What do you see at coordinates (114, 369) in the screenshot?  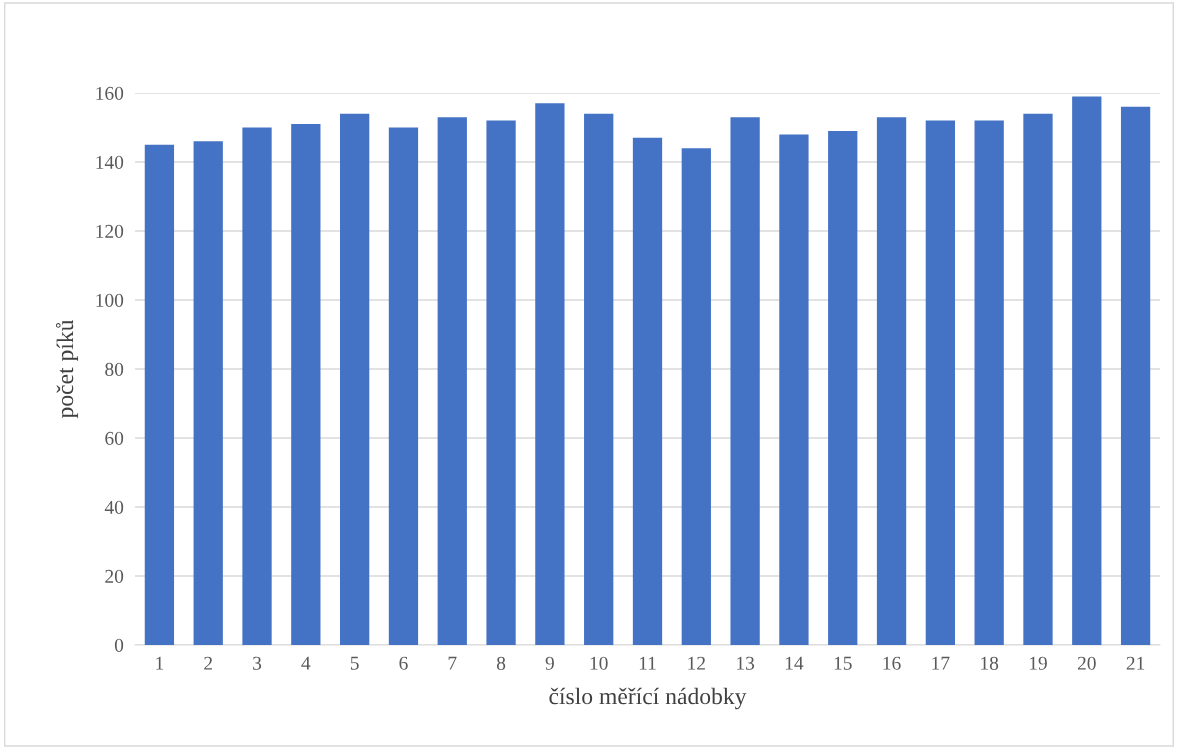 I see `y-tick-label: 80` at bounding box center [114, 369].